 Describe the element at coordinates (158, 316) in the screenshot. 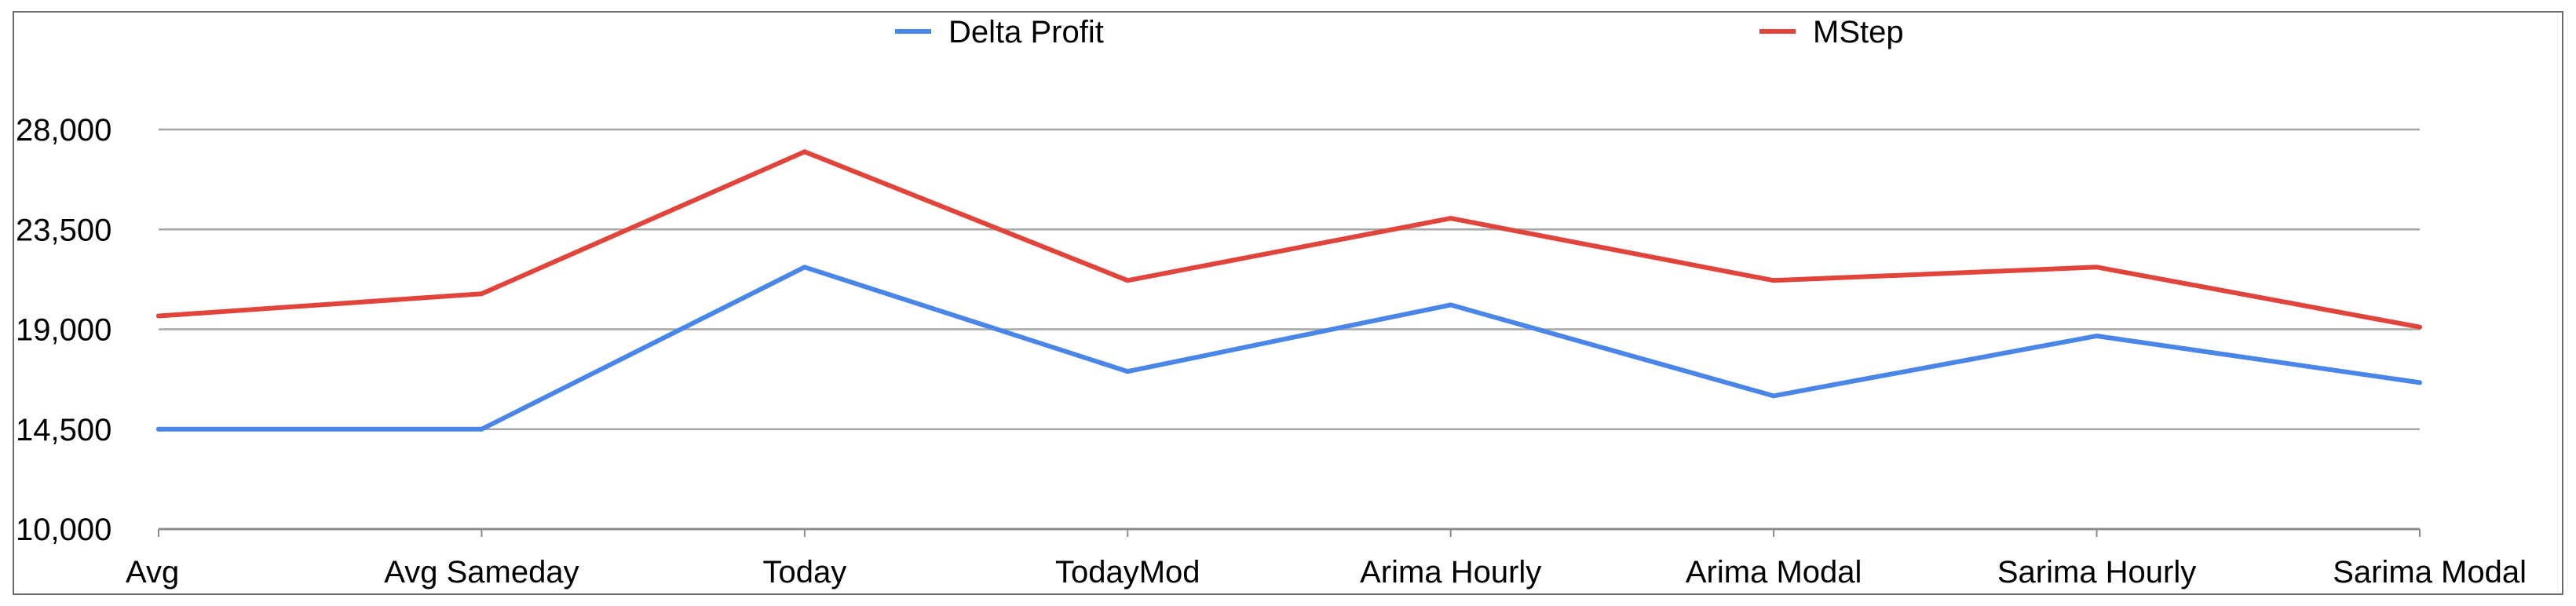

I see `data-point-mstep-avg` at that location.